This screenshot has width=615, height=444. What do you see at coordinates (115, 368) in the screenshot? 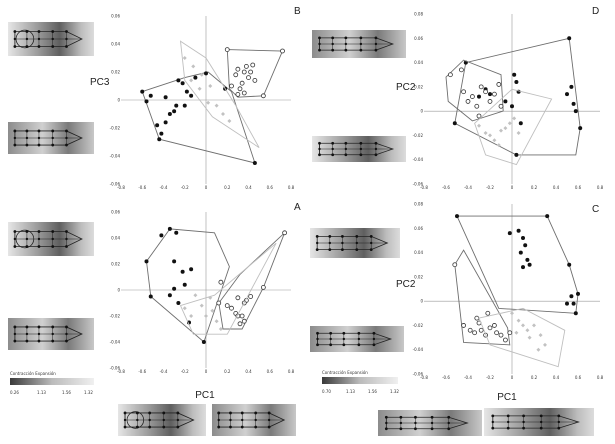
I see `y-tick-label: -0.06` at bounding box center [115, 368].